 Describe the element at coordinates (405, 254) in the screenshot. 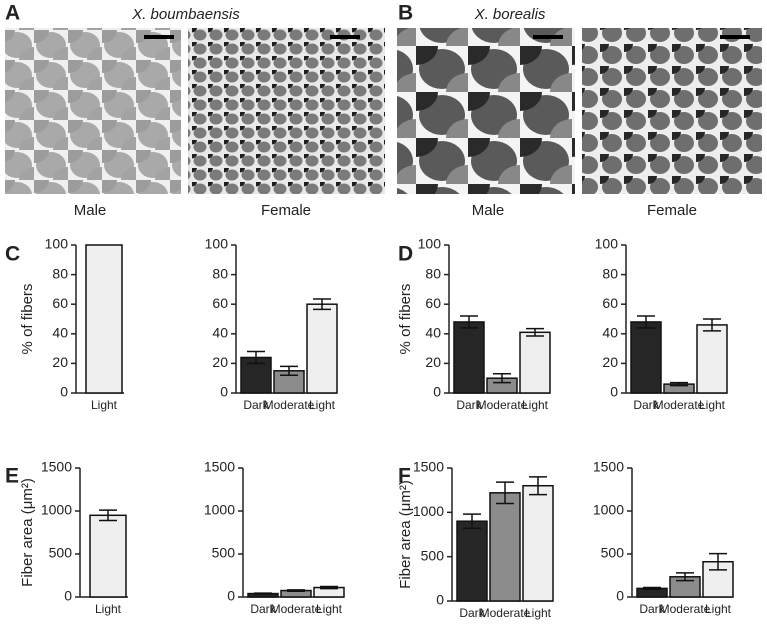

I see `panel-label: D` at that location.